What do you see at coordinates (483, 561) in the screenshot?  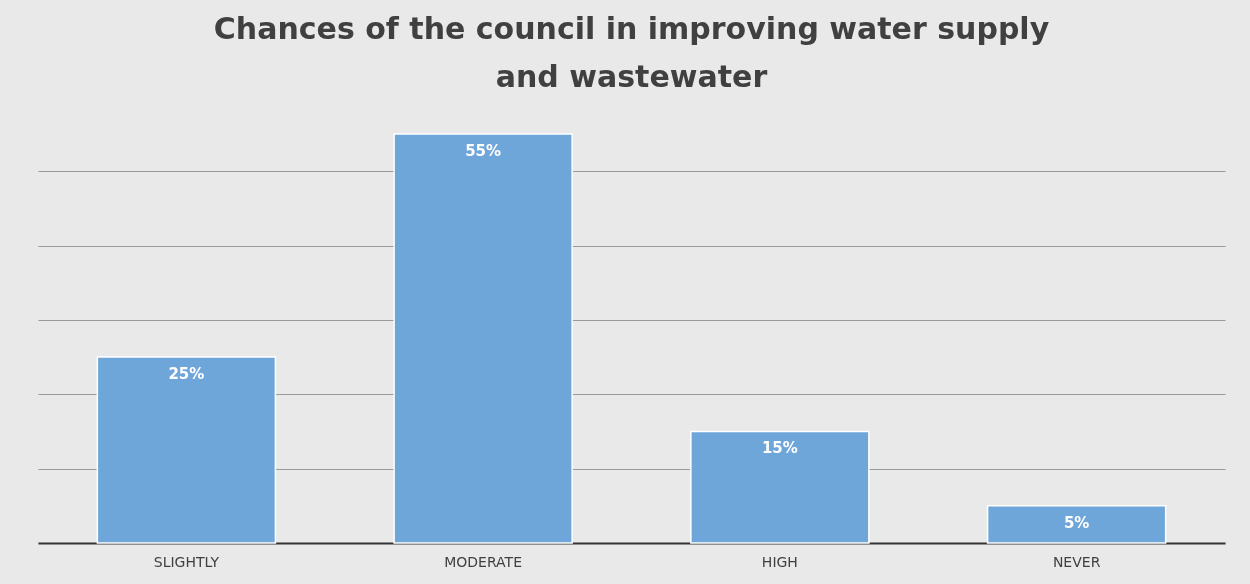 I see `x-tick-label: MODERATE` at bounding box center [483, 561].